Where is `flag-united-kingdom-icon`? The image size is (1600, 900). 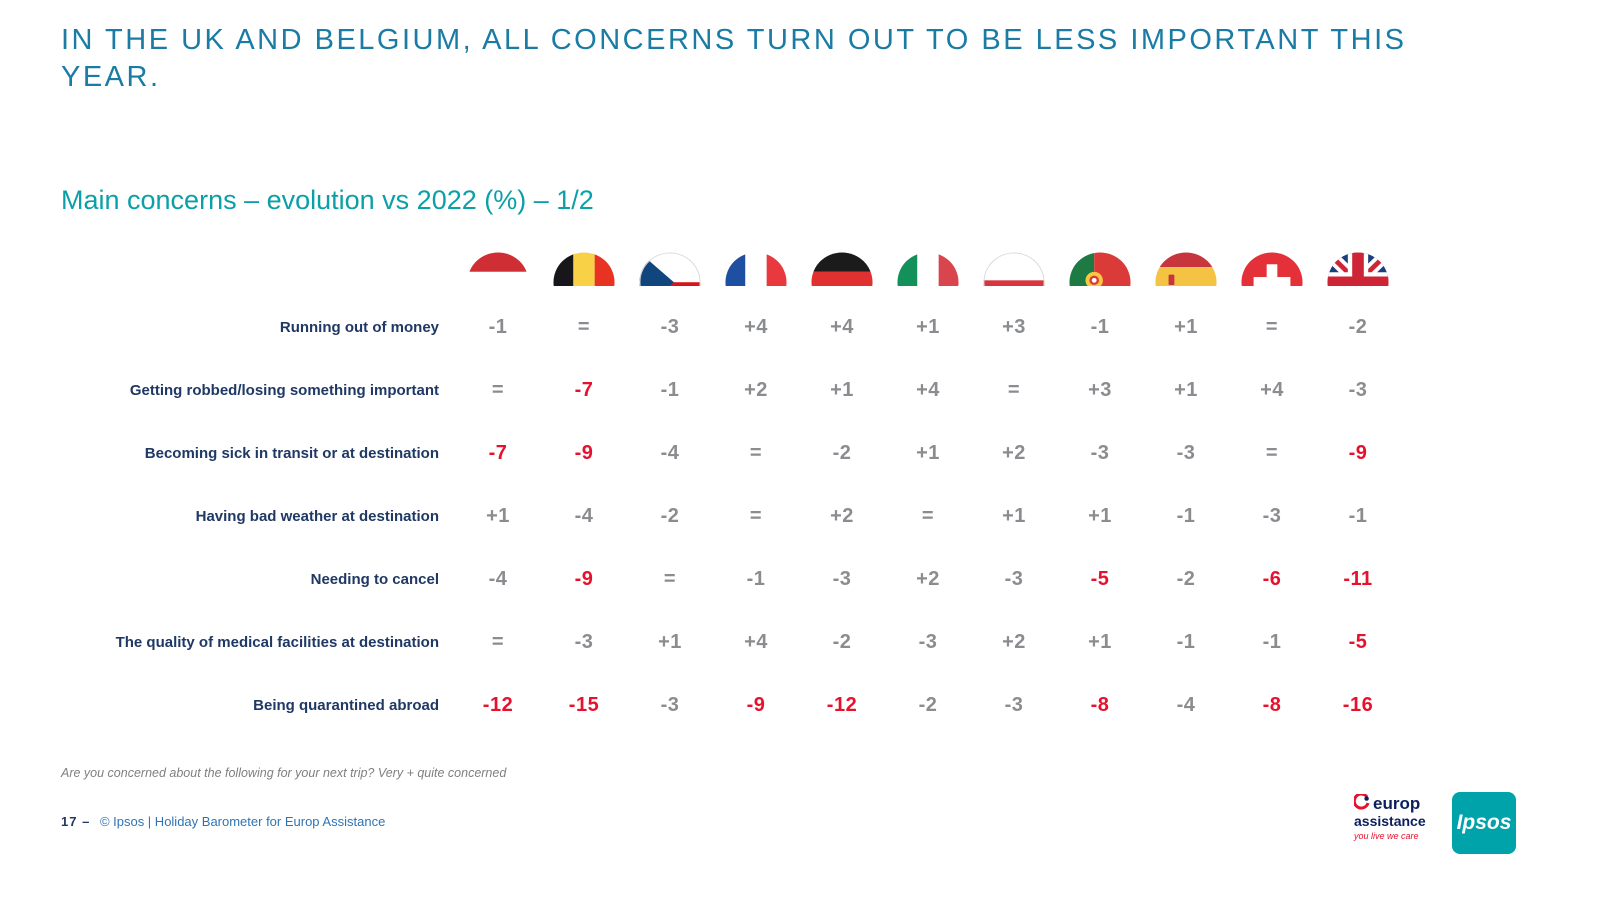 flag-united-kingdom-icon is located at coordinates (1358, 269).